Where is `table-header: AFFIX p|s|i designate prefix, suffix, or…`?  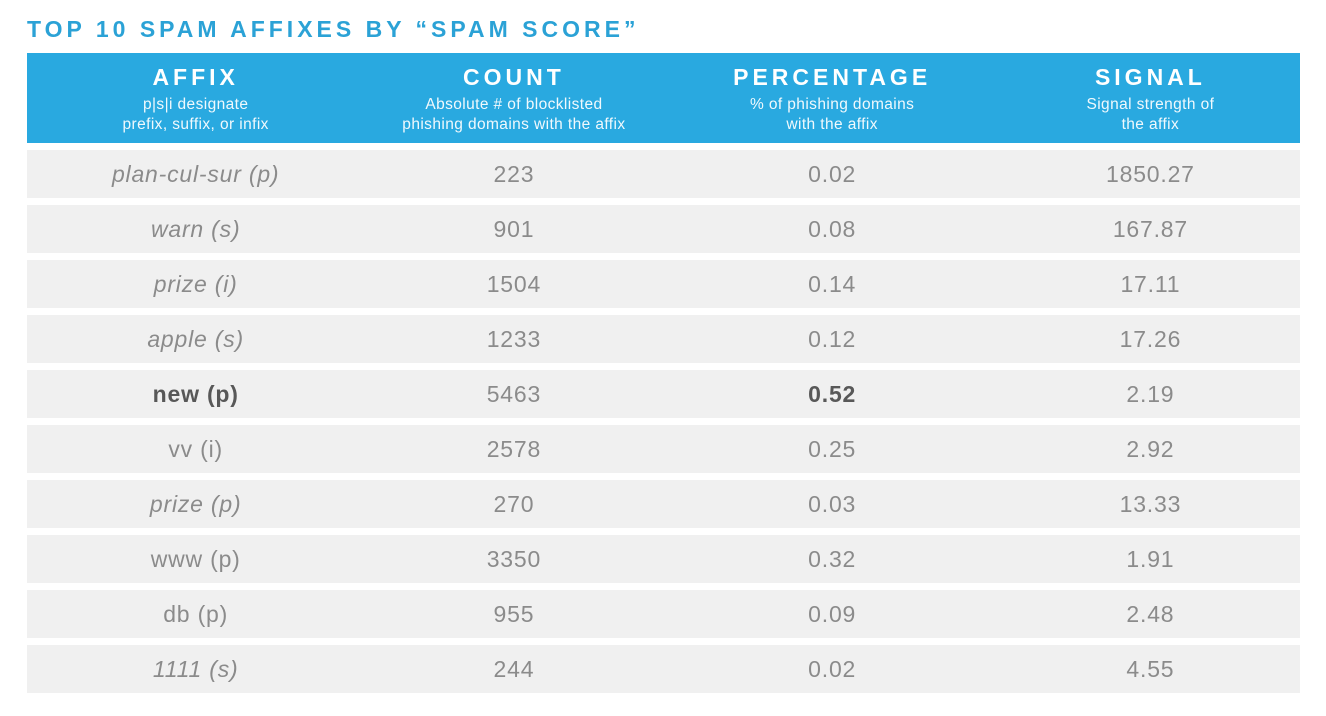
table-header: AFFIX p|s|i designate prefix, suffix, or… is located at coordinates (663, 98).